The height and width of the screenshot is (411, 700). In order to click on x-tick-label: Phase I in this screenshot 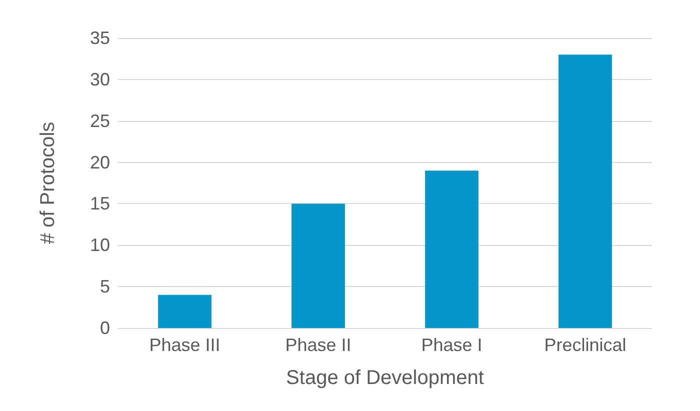, I will do `click(451, 345)`.